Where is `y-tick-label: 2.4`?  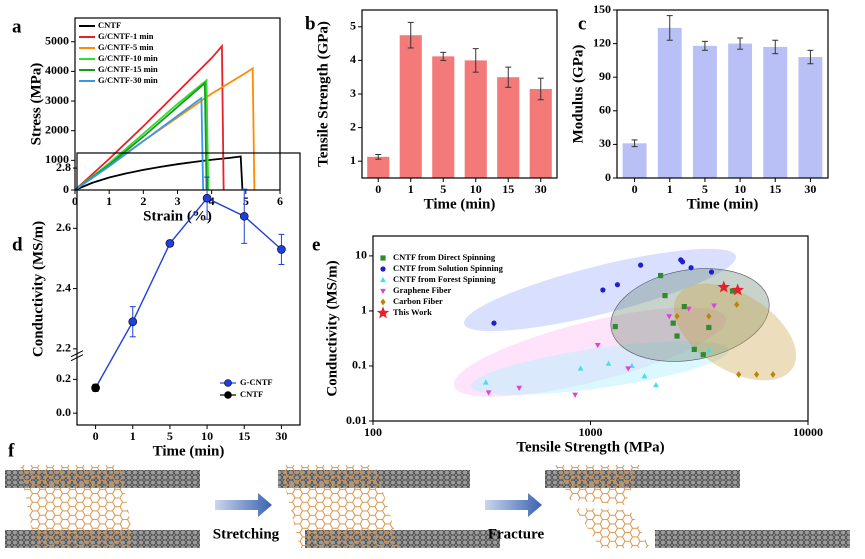
y-tick-label: 2.4 is located at coordinates (63, 287).